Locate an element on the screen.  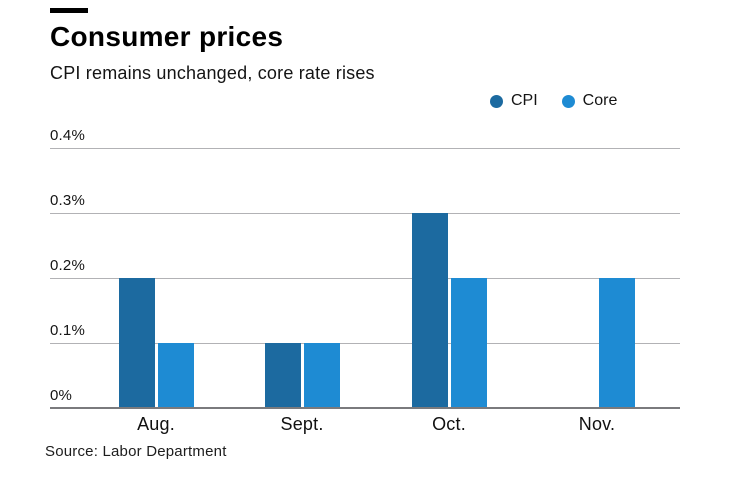
legend-label: CPI is located at coordinates (524, 100).